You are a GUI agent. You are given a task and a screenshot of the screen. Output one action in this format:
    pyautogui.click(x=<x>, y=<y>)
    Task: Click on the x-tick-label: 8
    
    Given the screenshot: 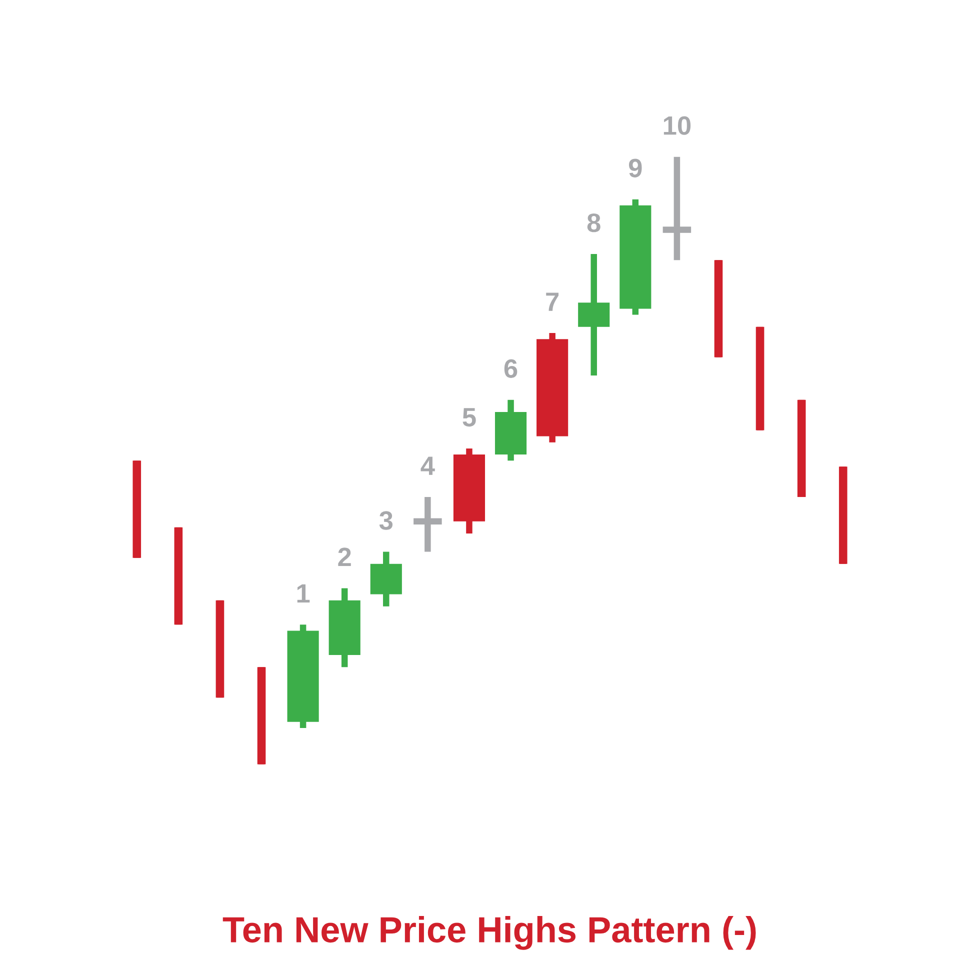 What is the action you would take?
    pyautogui.click(x=593, y=222)
    